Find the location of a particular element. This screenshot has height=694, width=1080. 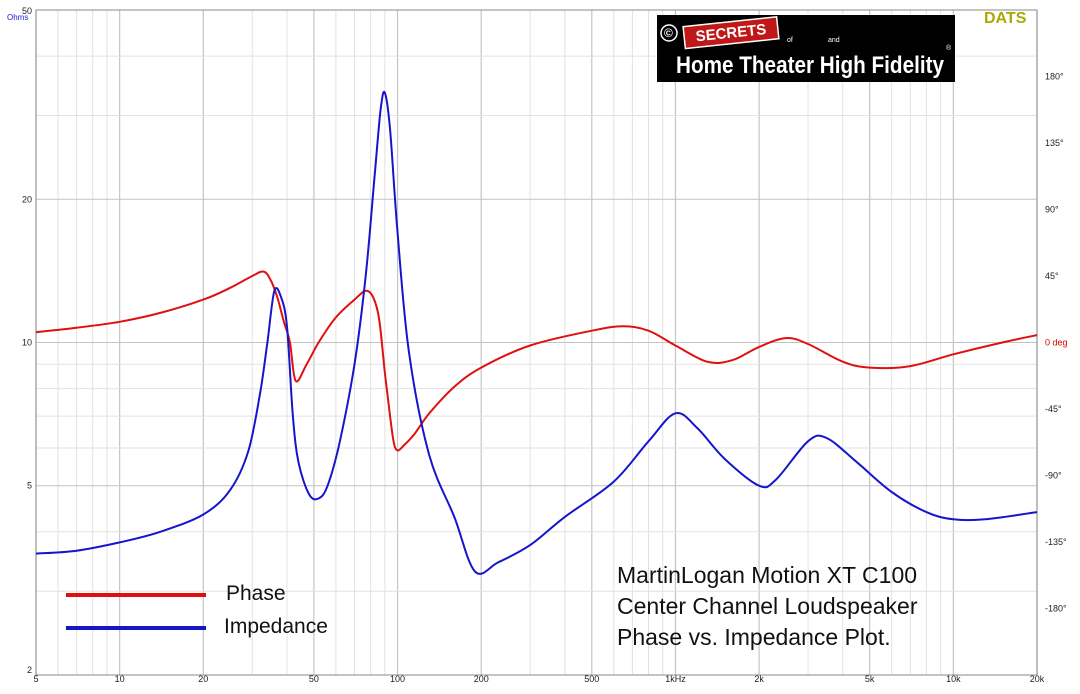

x-axis-ticks: 5 10 20 50 100 200 500 1kHz 2k 5k 10k 20k is located at coordinates (538, 679).